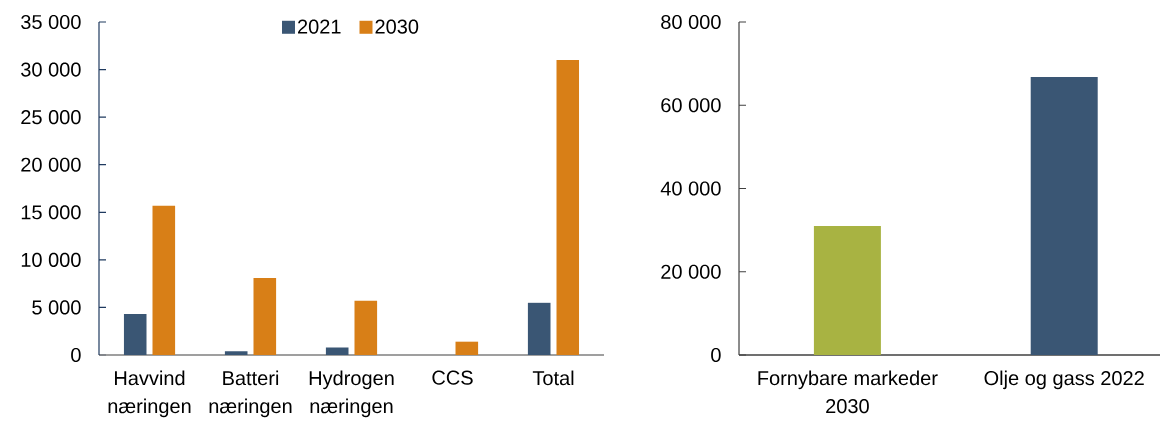 The height and width of the screenshot is (426, 1162). I want to click on legend-label: 2030, so click(397, 26).